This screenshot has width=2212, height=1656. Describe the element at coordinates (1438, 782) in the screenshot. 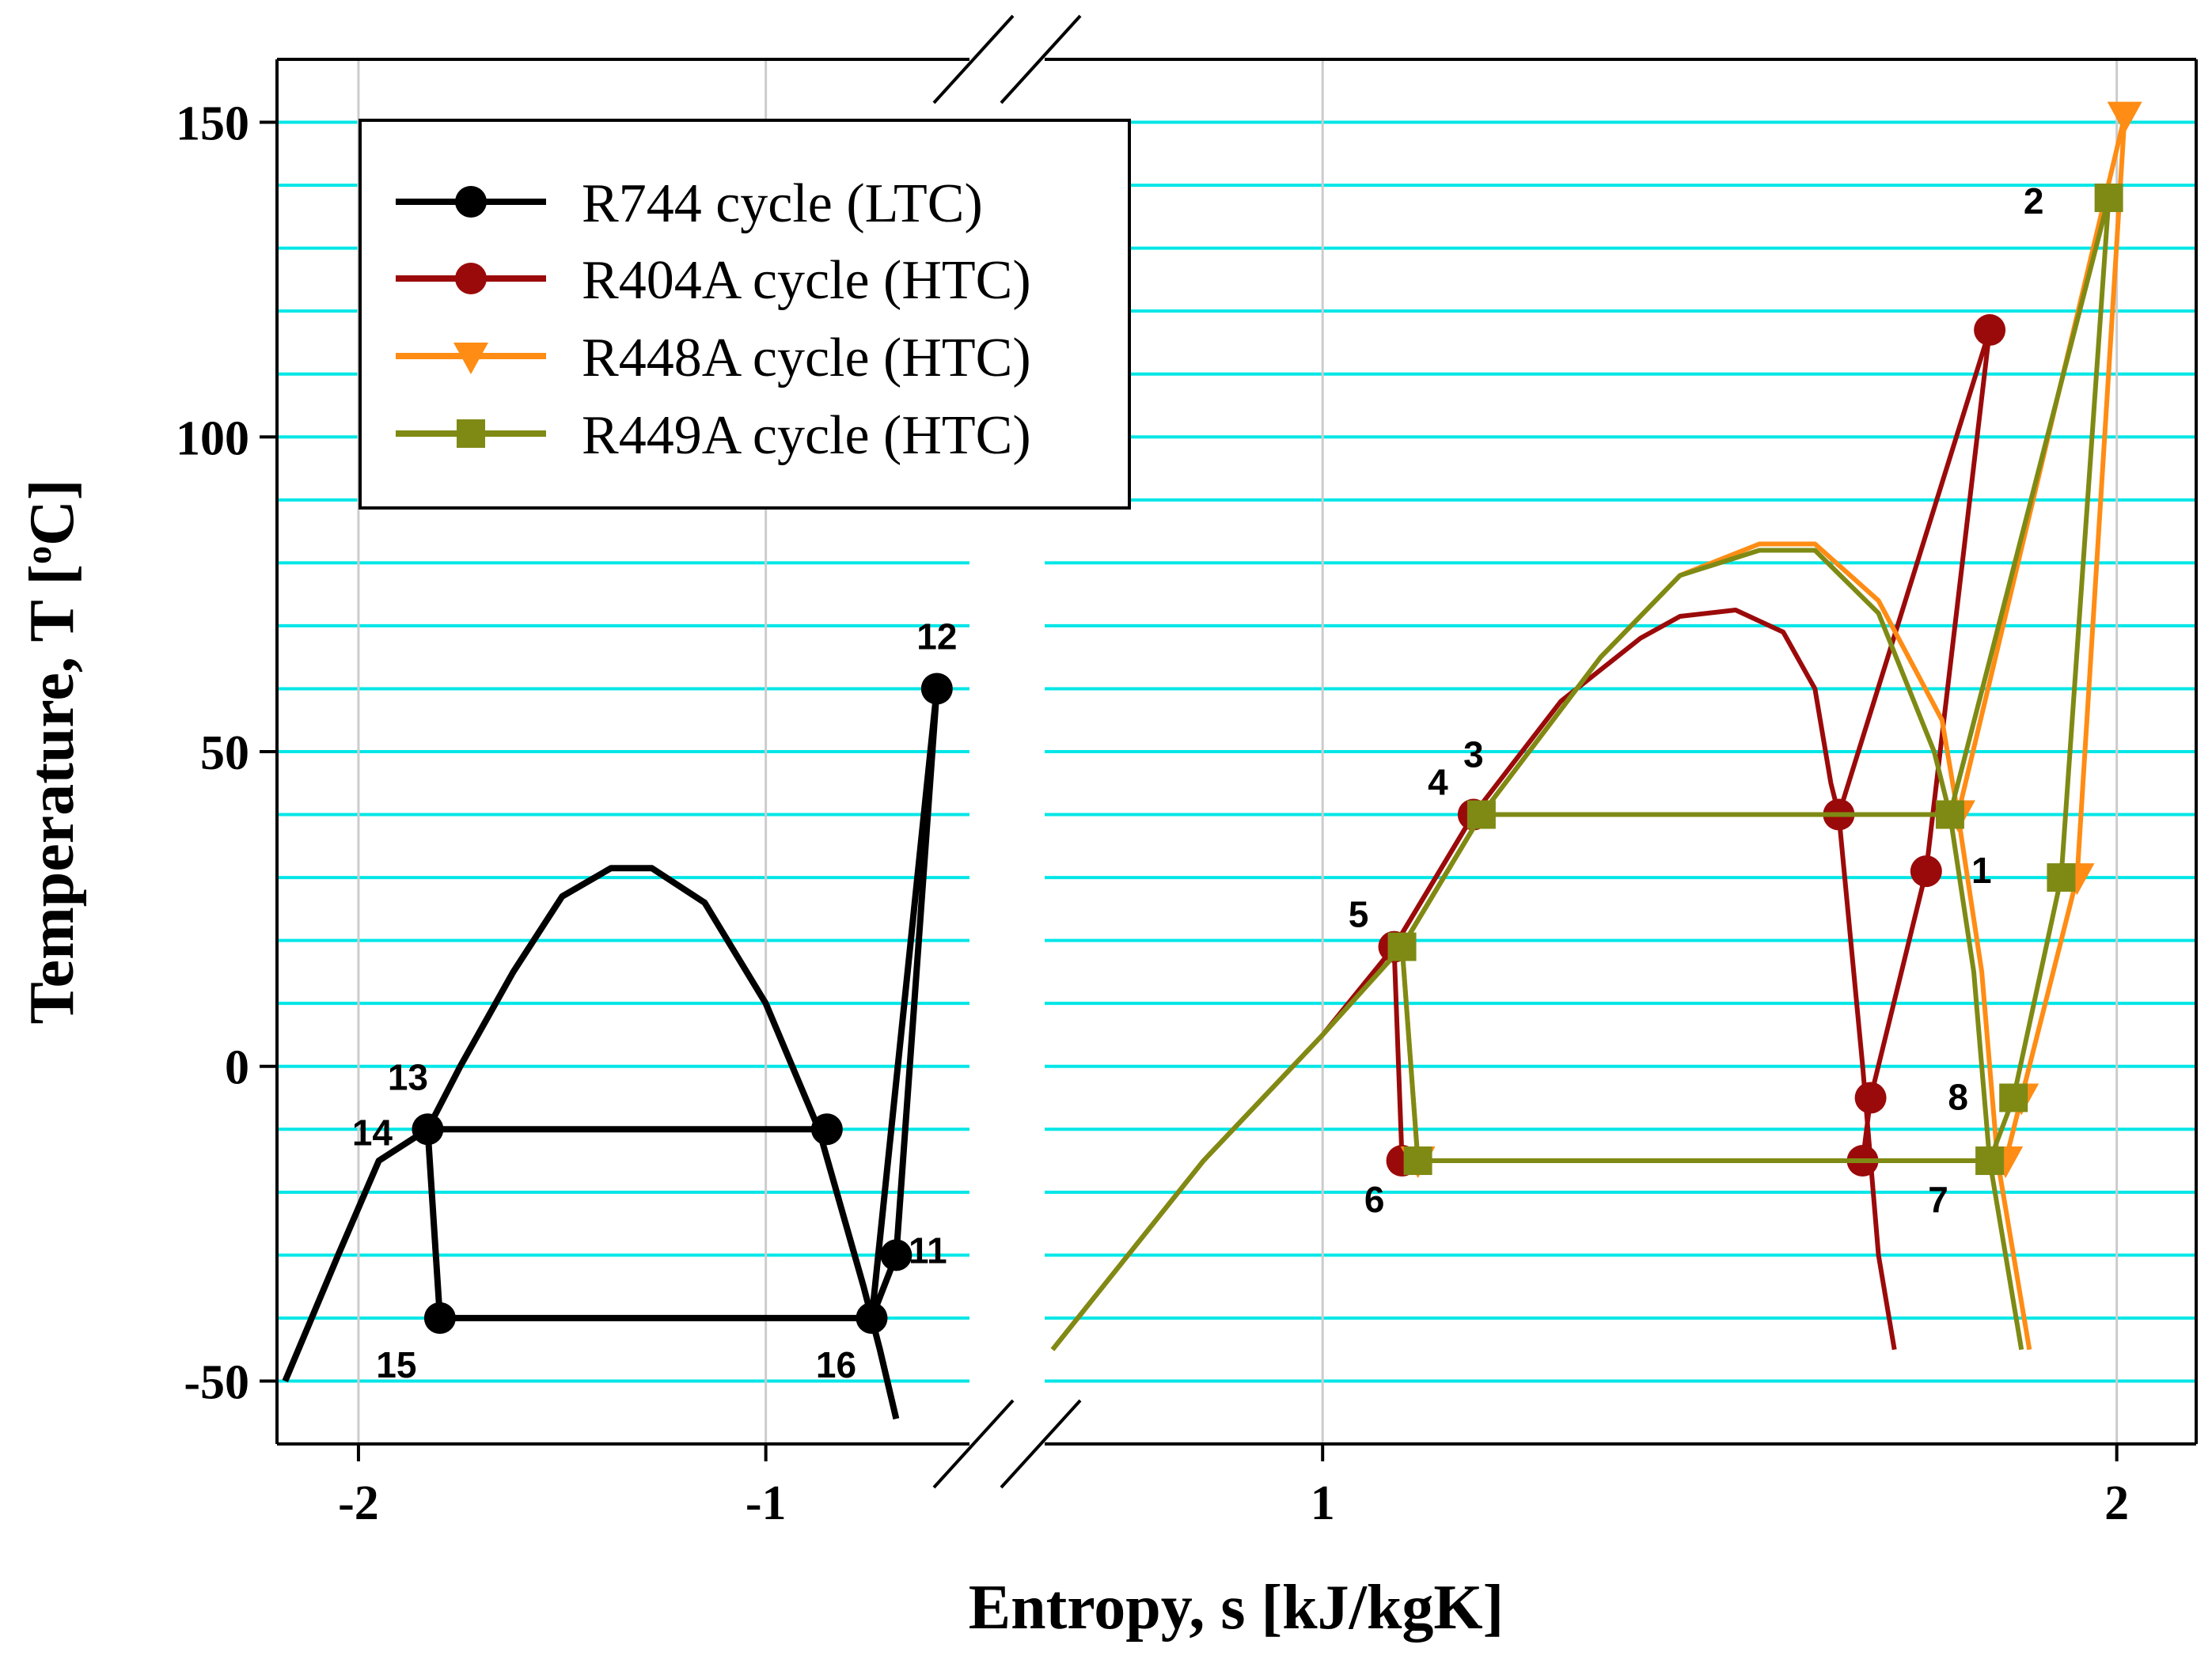

I see `point-label-4: 4` at that location.